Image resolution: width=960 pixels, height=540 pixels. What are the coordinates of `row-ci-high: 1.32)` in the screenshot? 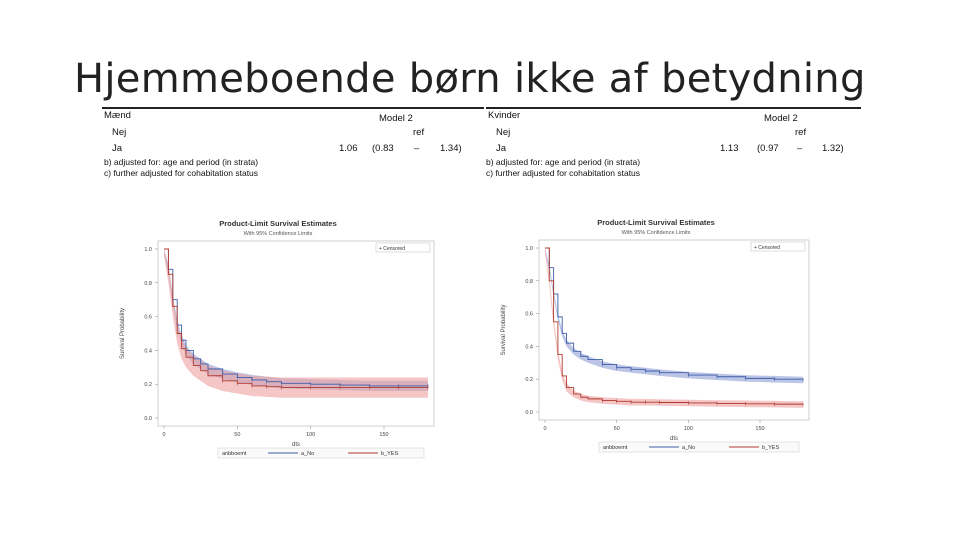 It's located at (833, 148).